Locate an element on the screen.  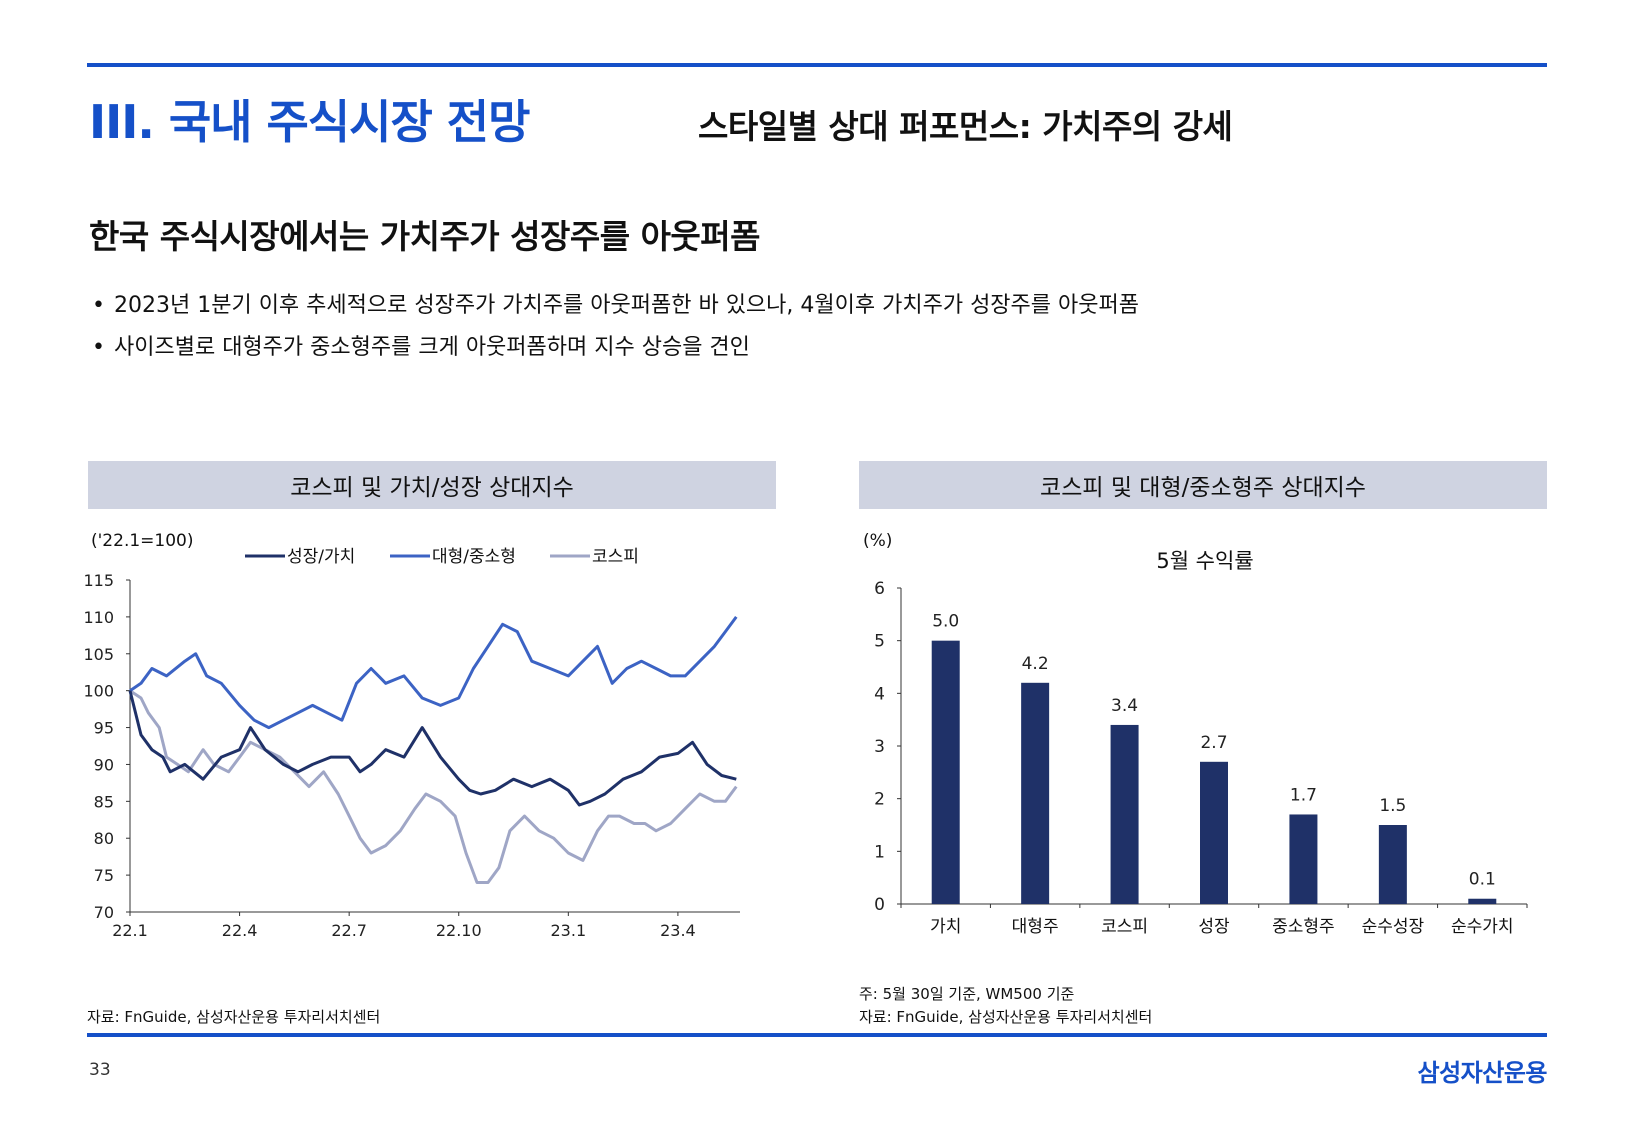
left-source: 자료: FnGuide, 삼성자산운용 투자리서치센터 is located at coordinates (234, 1017).